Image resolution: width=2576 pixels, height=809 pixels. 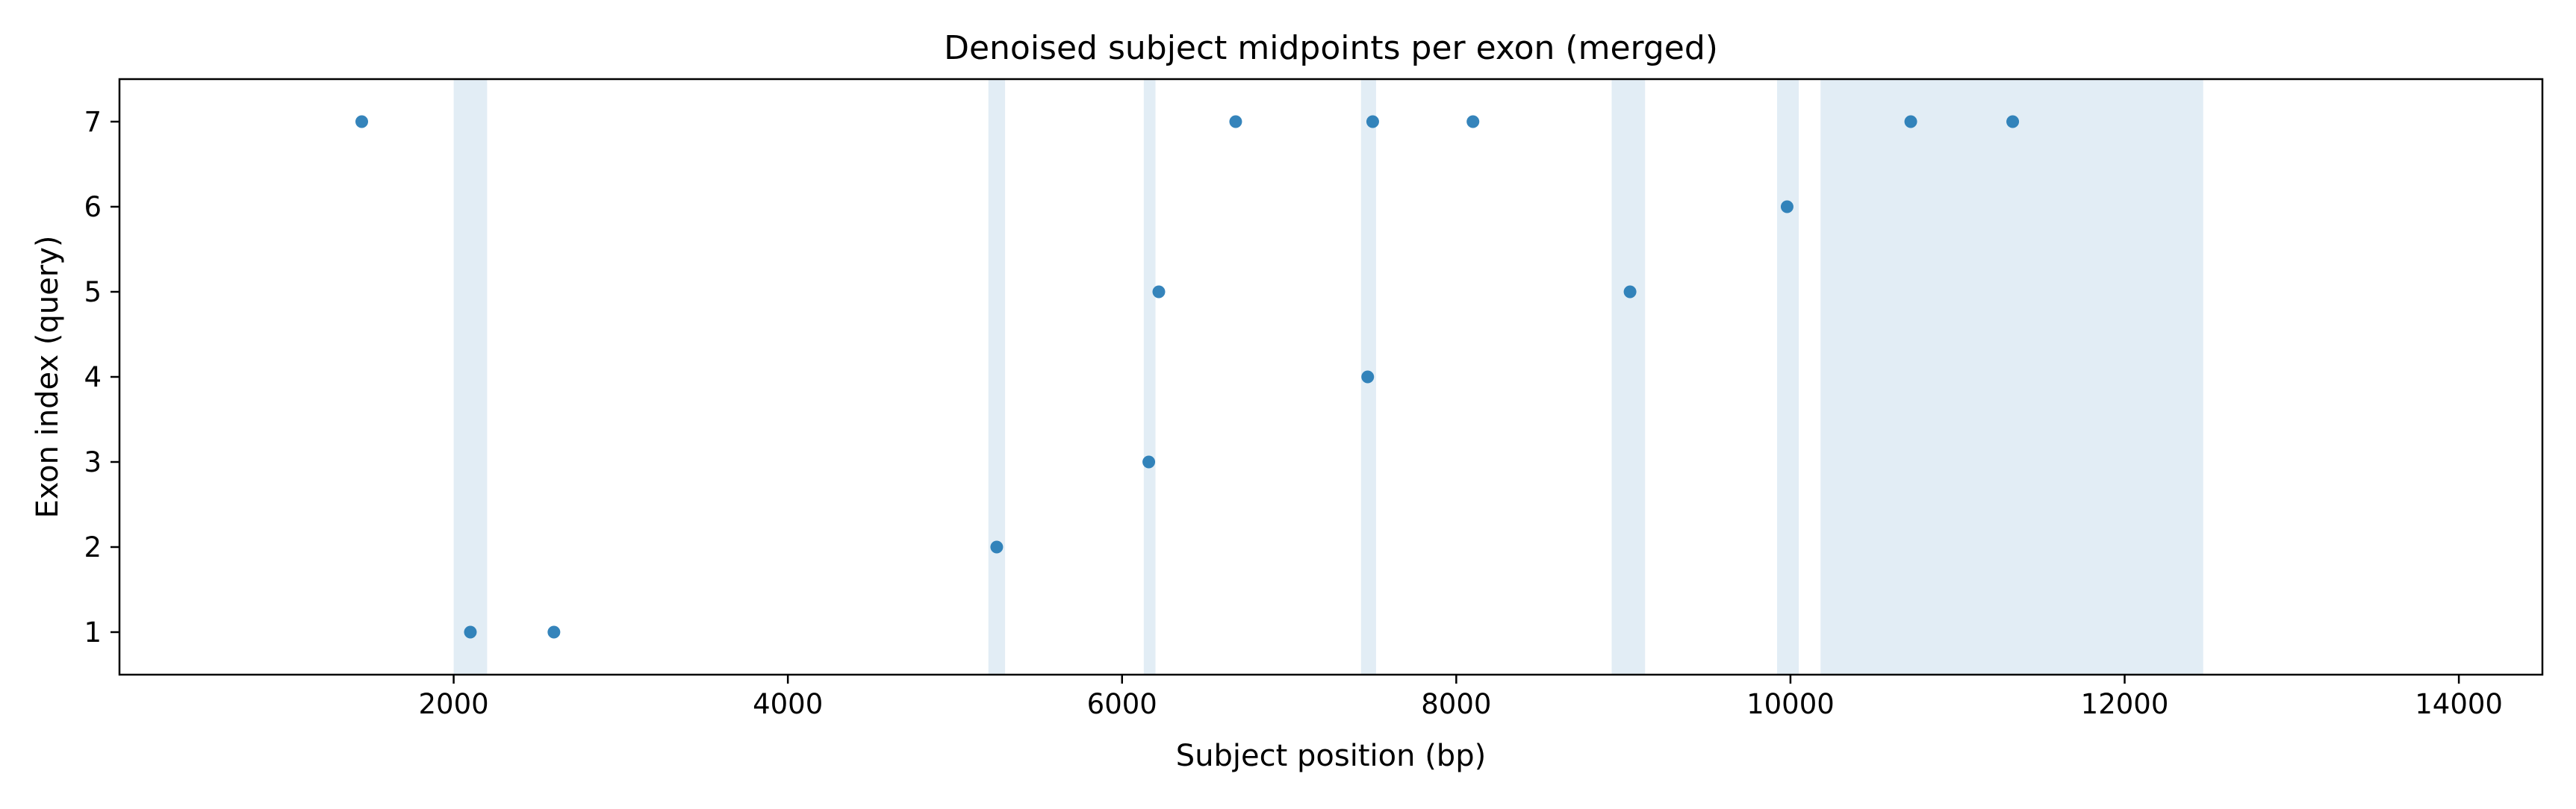 I want to click on y-axis-ticks: 1 2 3 4 5 6 7, so click(x=101, y=378).